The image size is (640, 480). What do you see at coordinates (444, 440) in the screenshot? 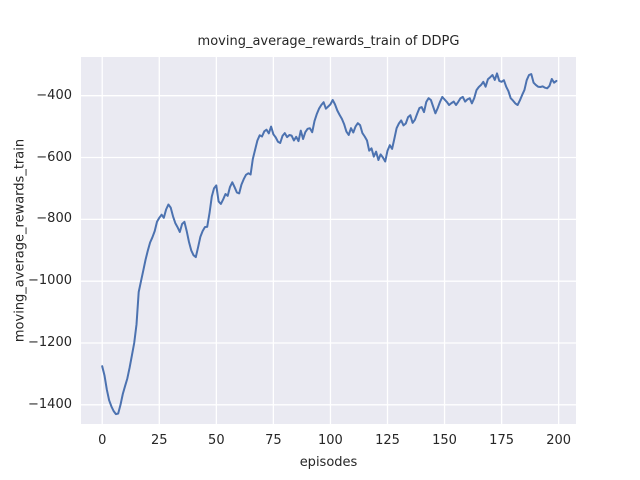
I see `x-tick-label: 150` at bounding box center [444, 440].